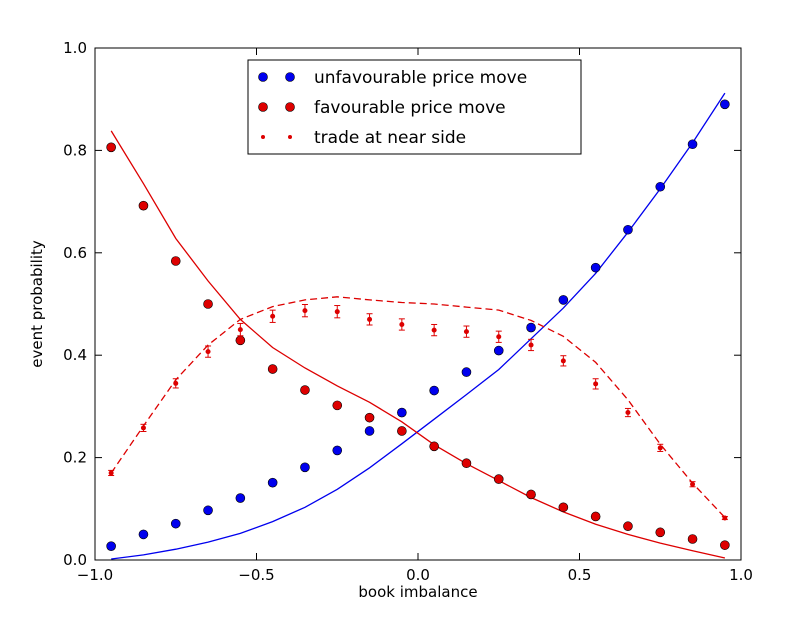 The width and height of the screenshot is (807, 623). Describe the element at coordinates (580, 575) in the screenshot. I see `x-tick-label: 0.5` at that location.